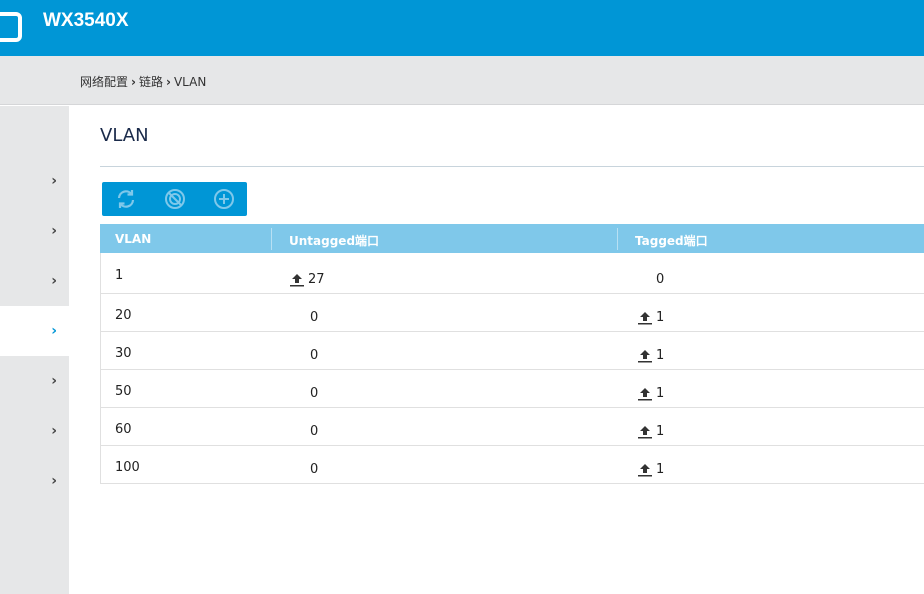 The height and width of the screenshot is (594, 924). Describe the element at coordinates (512, 166) in the screenshot. I see `divider` at that location.